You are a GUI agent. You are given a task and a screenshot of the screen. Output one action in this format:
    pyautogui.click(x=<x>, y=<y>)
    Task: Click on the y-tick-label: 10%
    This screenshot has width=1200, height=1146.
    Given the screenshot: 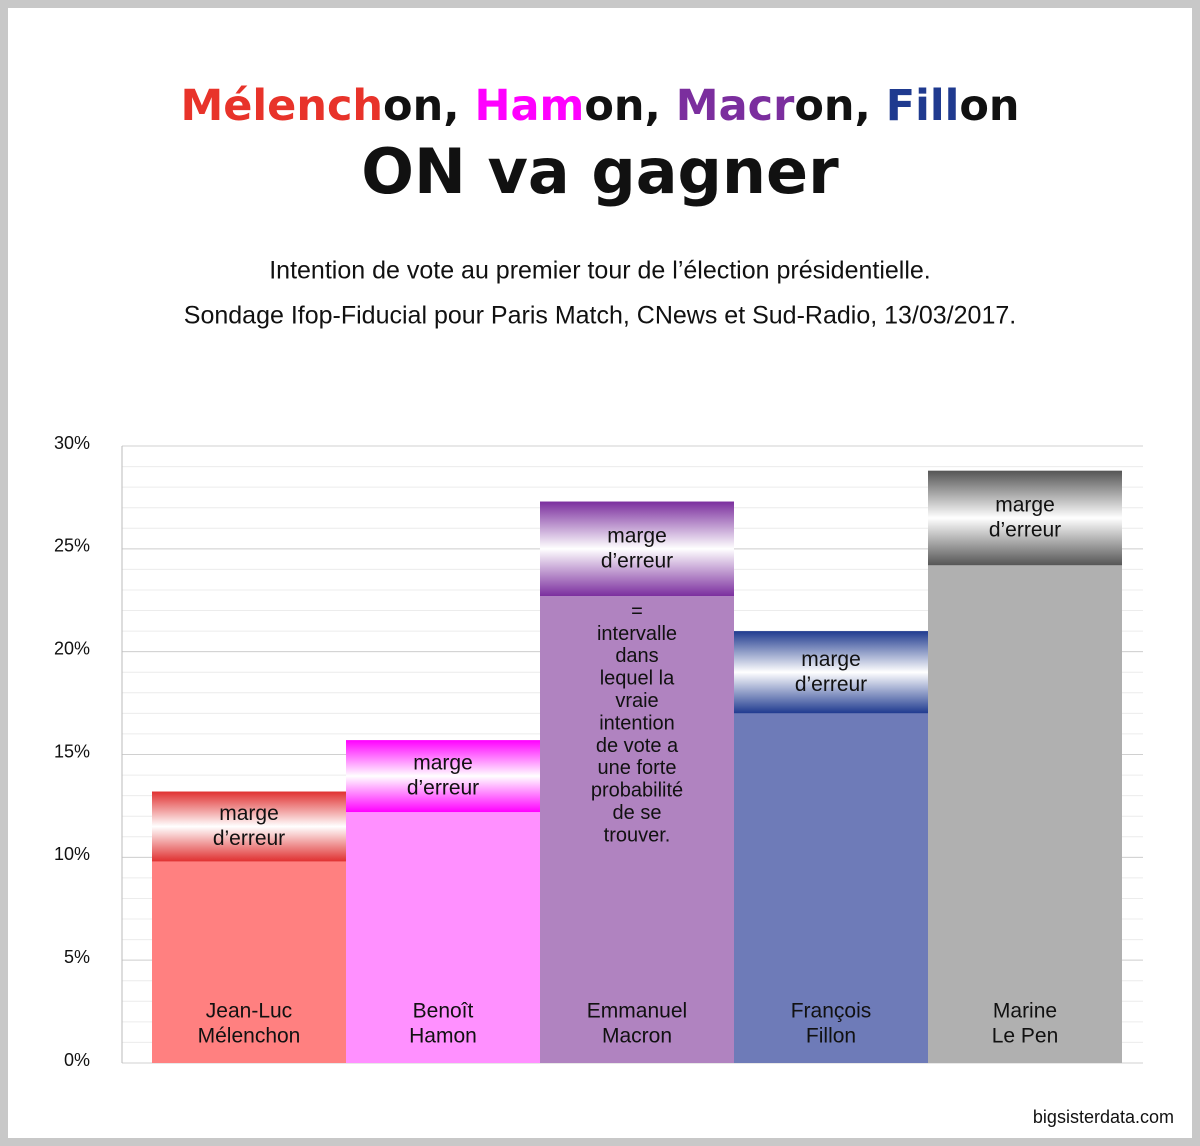 What is the action you would take?
    pyautogui.click(x=72, y=854)
    